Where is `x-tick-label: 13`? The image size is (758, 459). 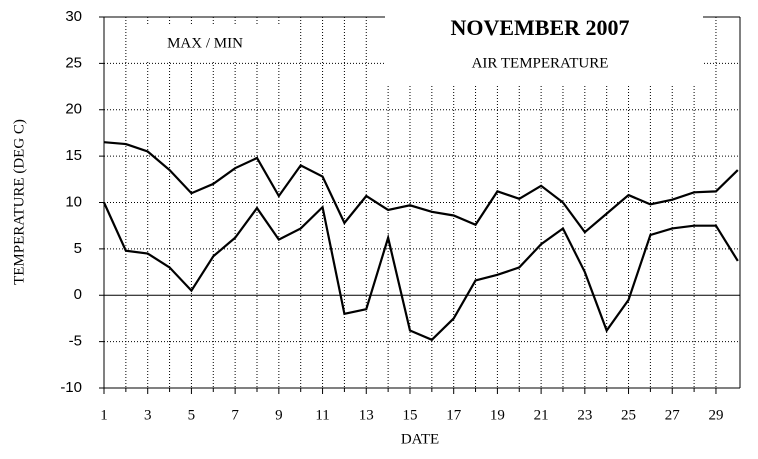 x-tick-label: 13 is located at coordinates (366, 415).